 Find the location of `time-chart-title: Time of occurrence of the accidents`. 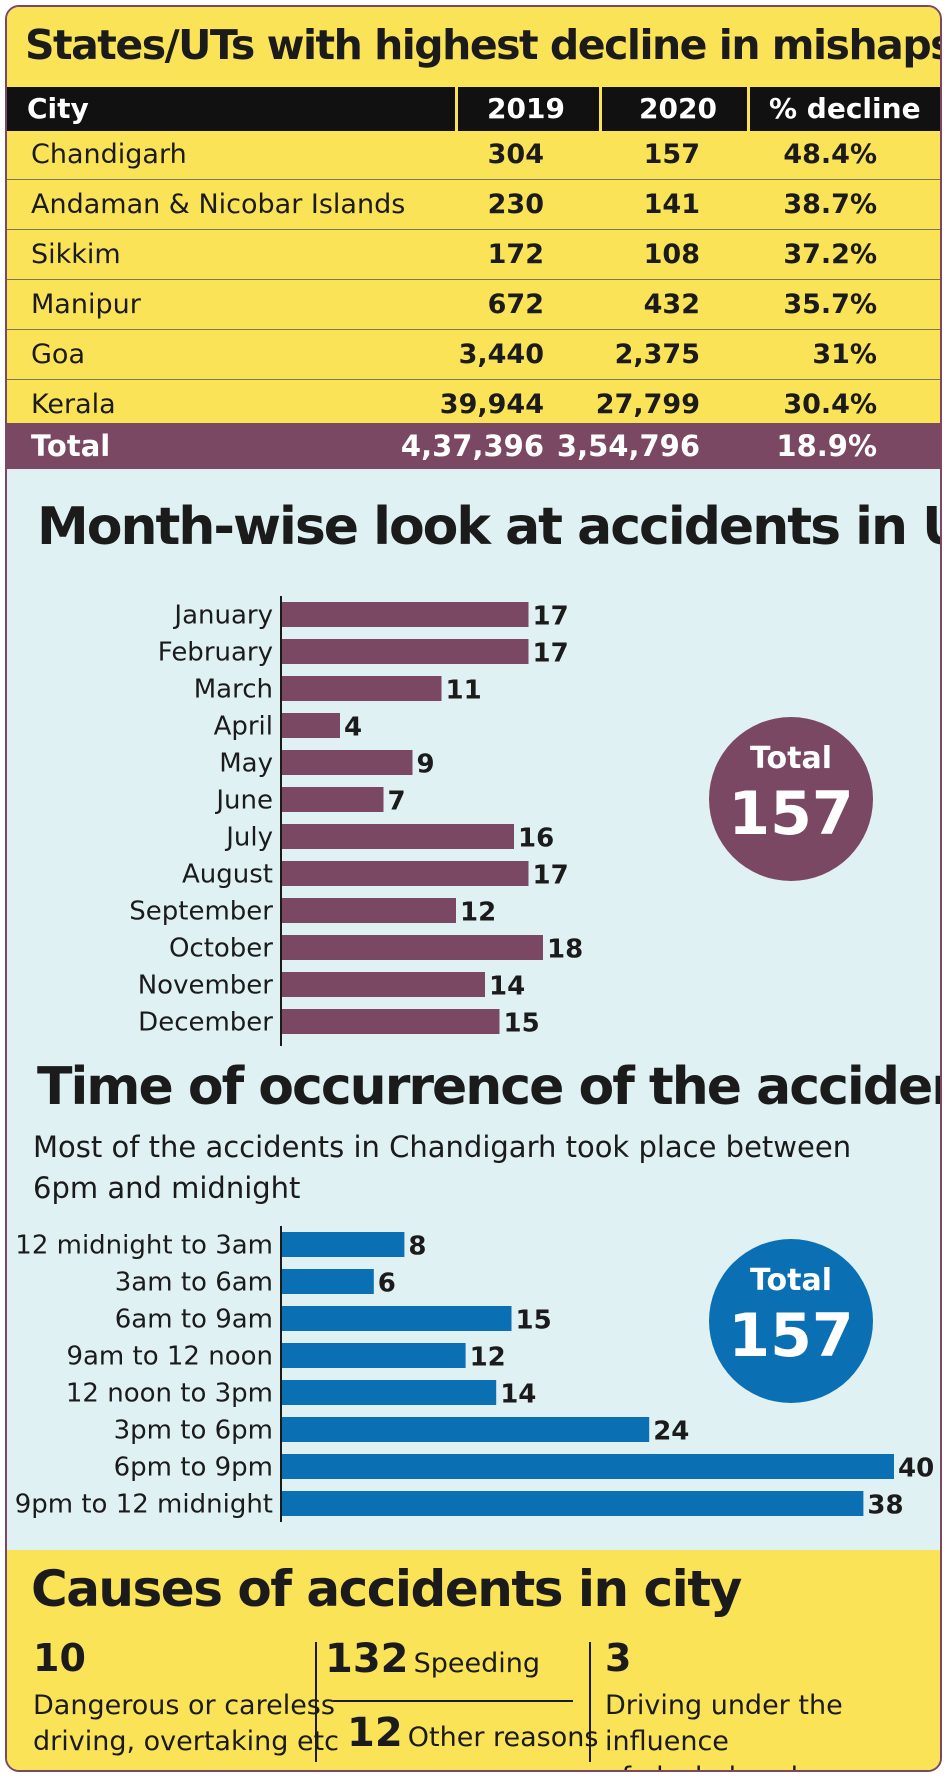

time-chart-title: Time of occurrence of the accidents is located at coordinates (489, 1087).